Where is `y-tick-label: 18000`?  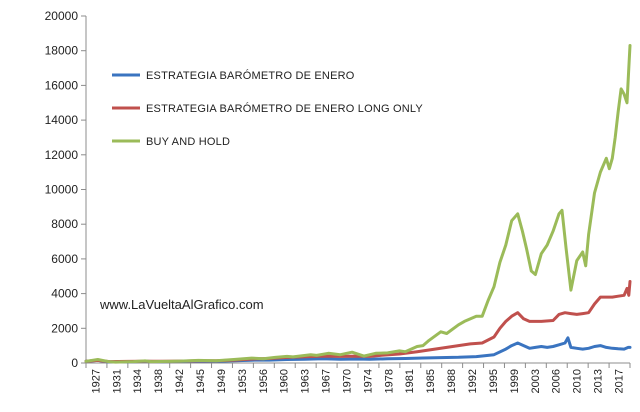
y-tick-label: 18000 is located at coordinates (62, 51).